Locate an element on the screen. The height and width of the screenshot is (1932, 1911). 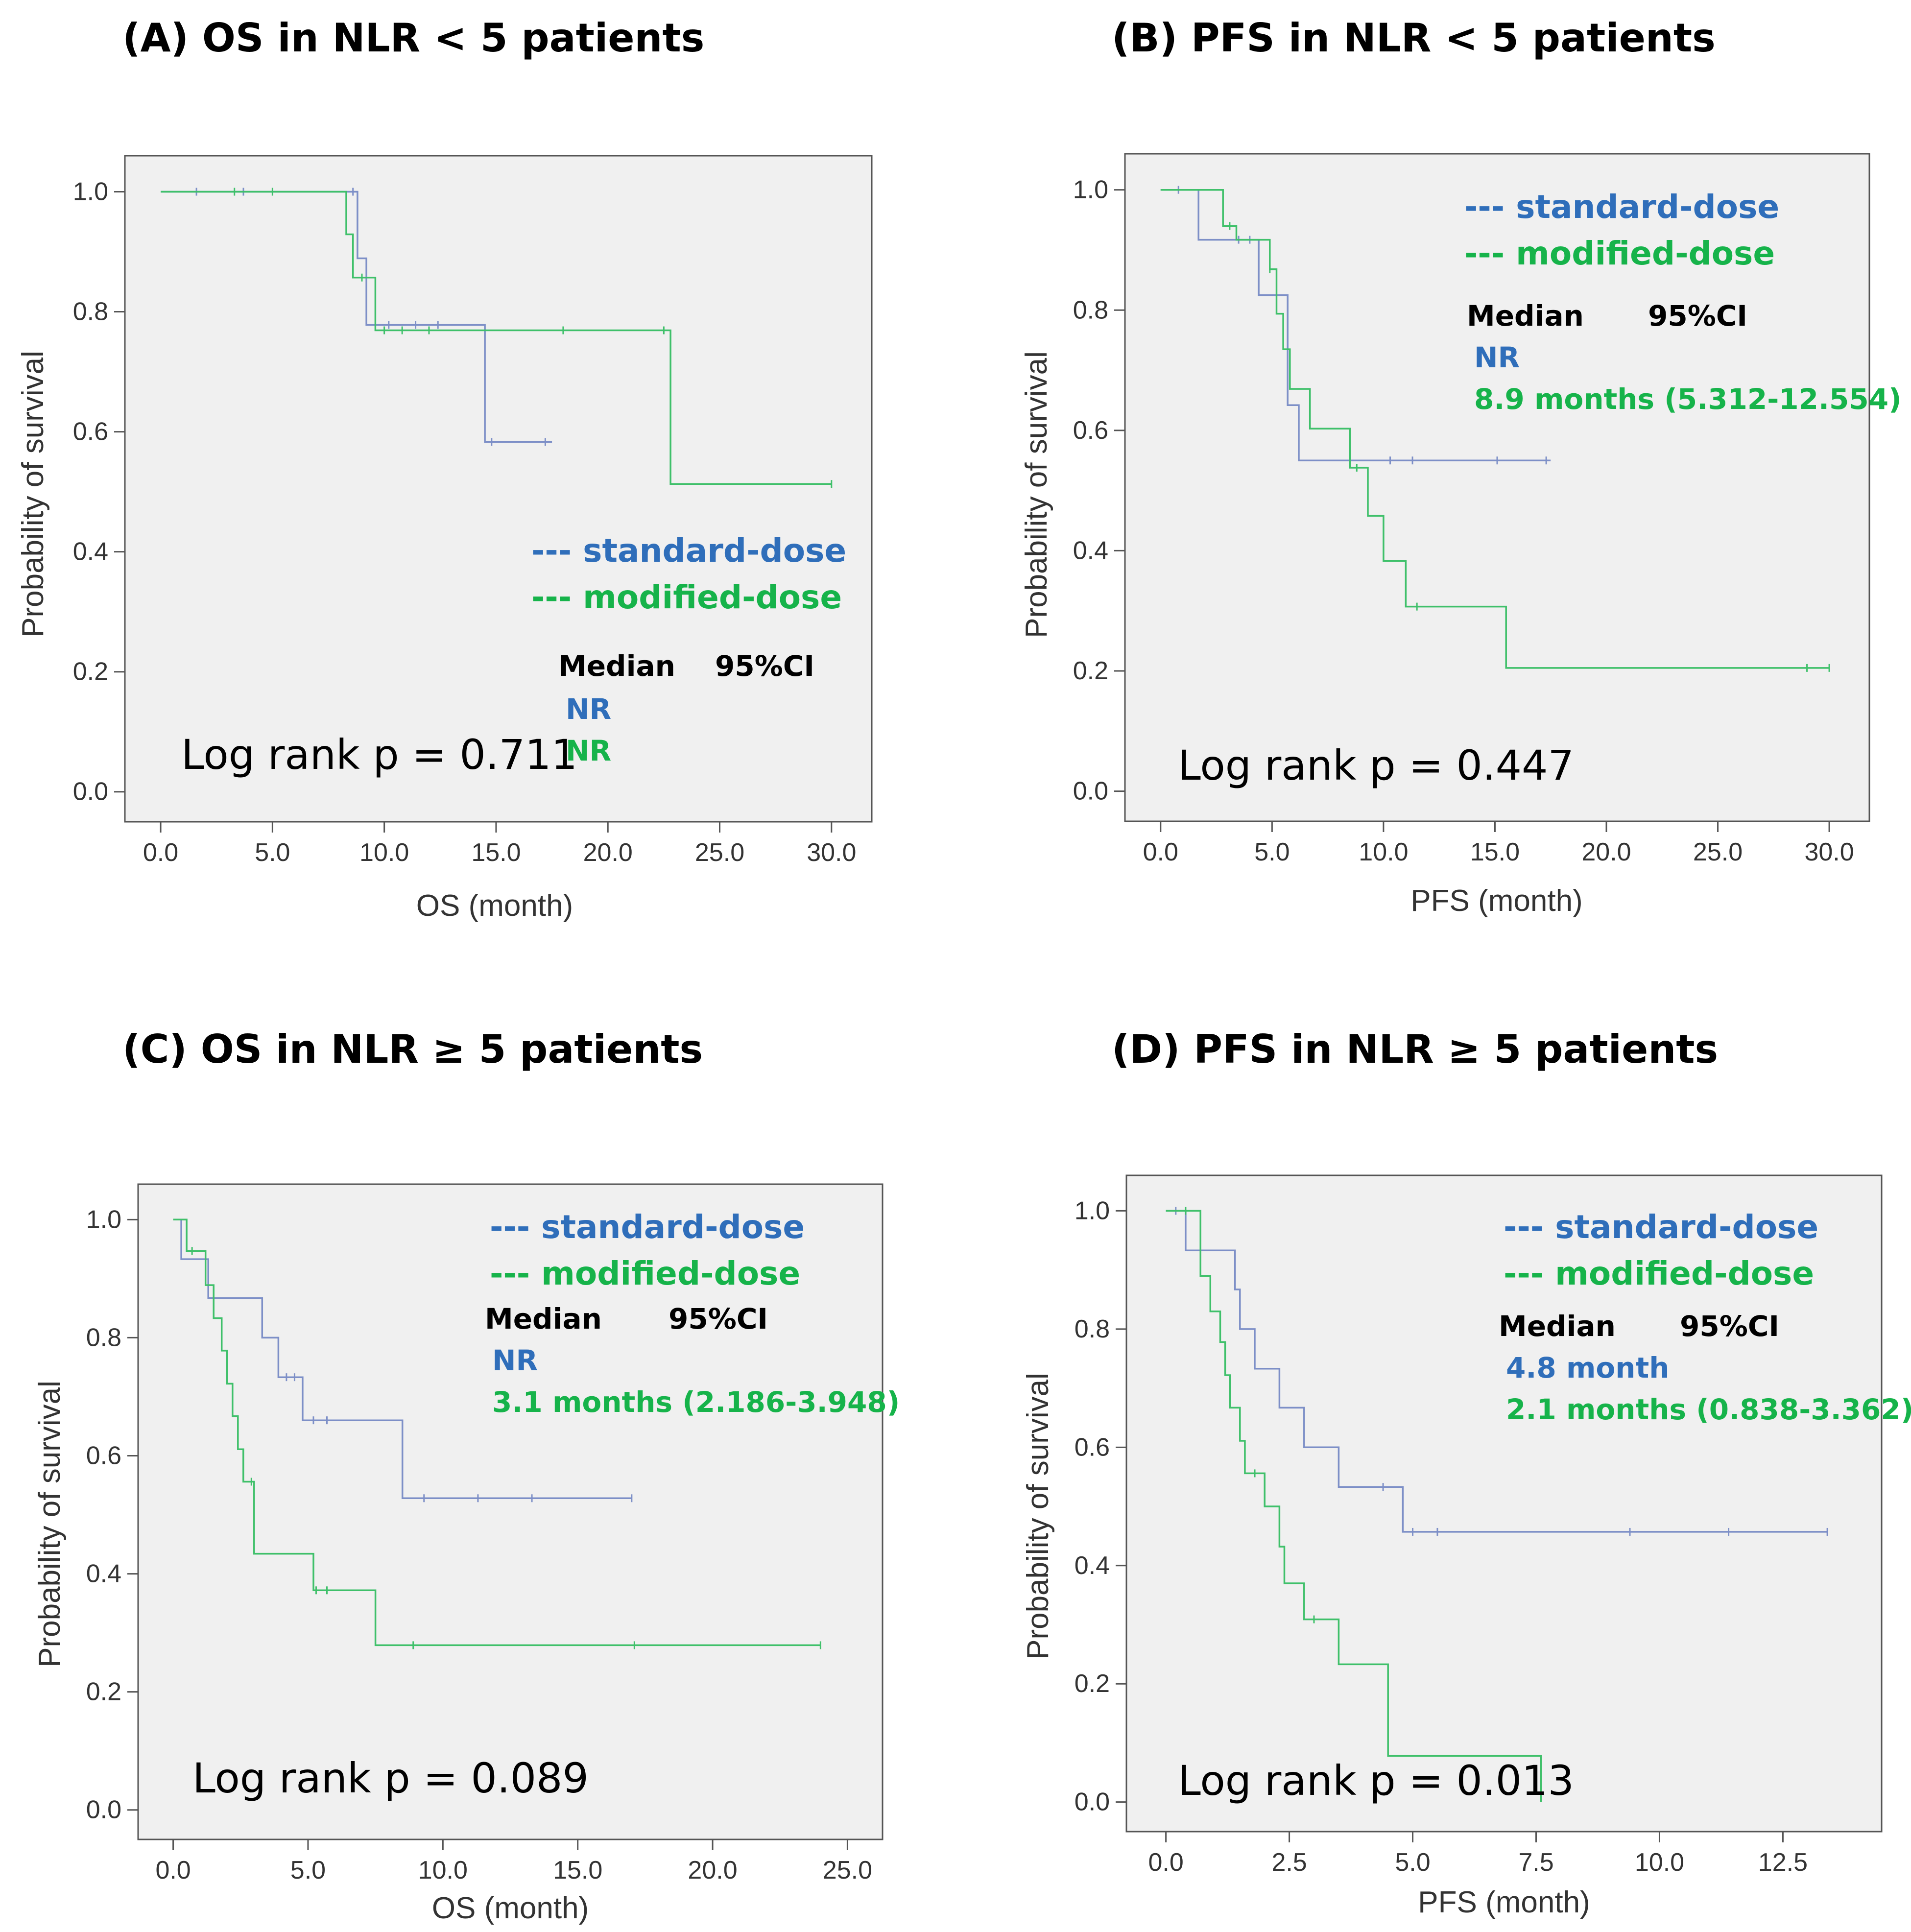
x-tick-label: 12.5 is located at coordinates (1783, 1863).